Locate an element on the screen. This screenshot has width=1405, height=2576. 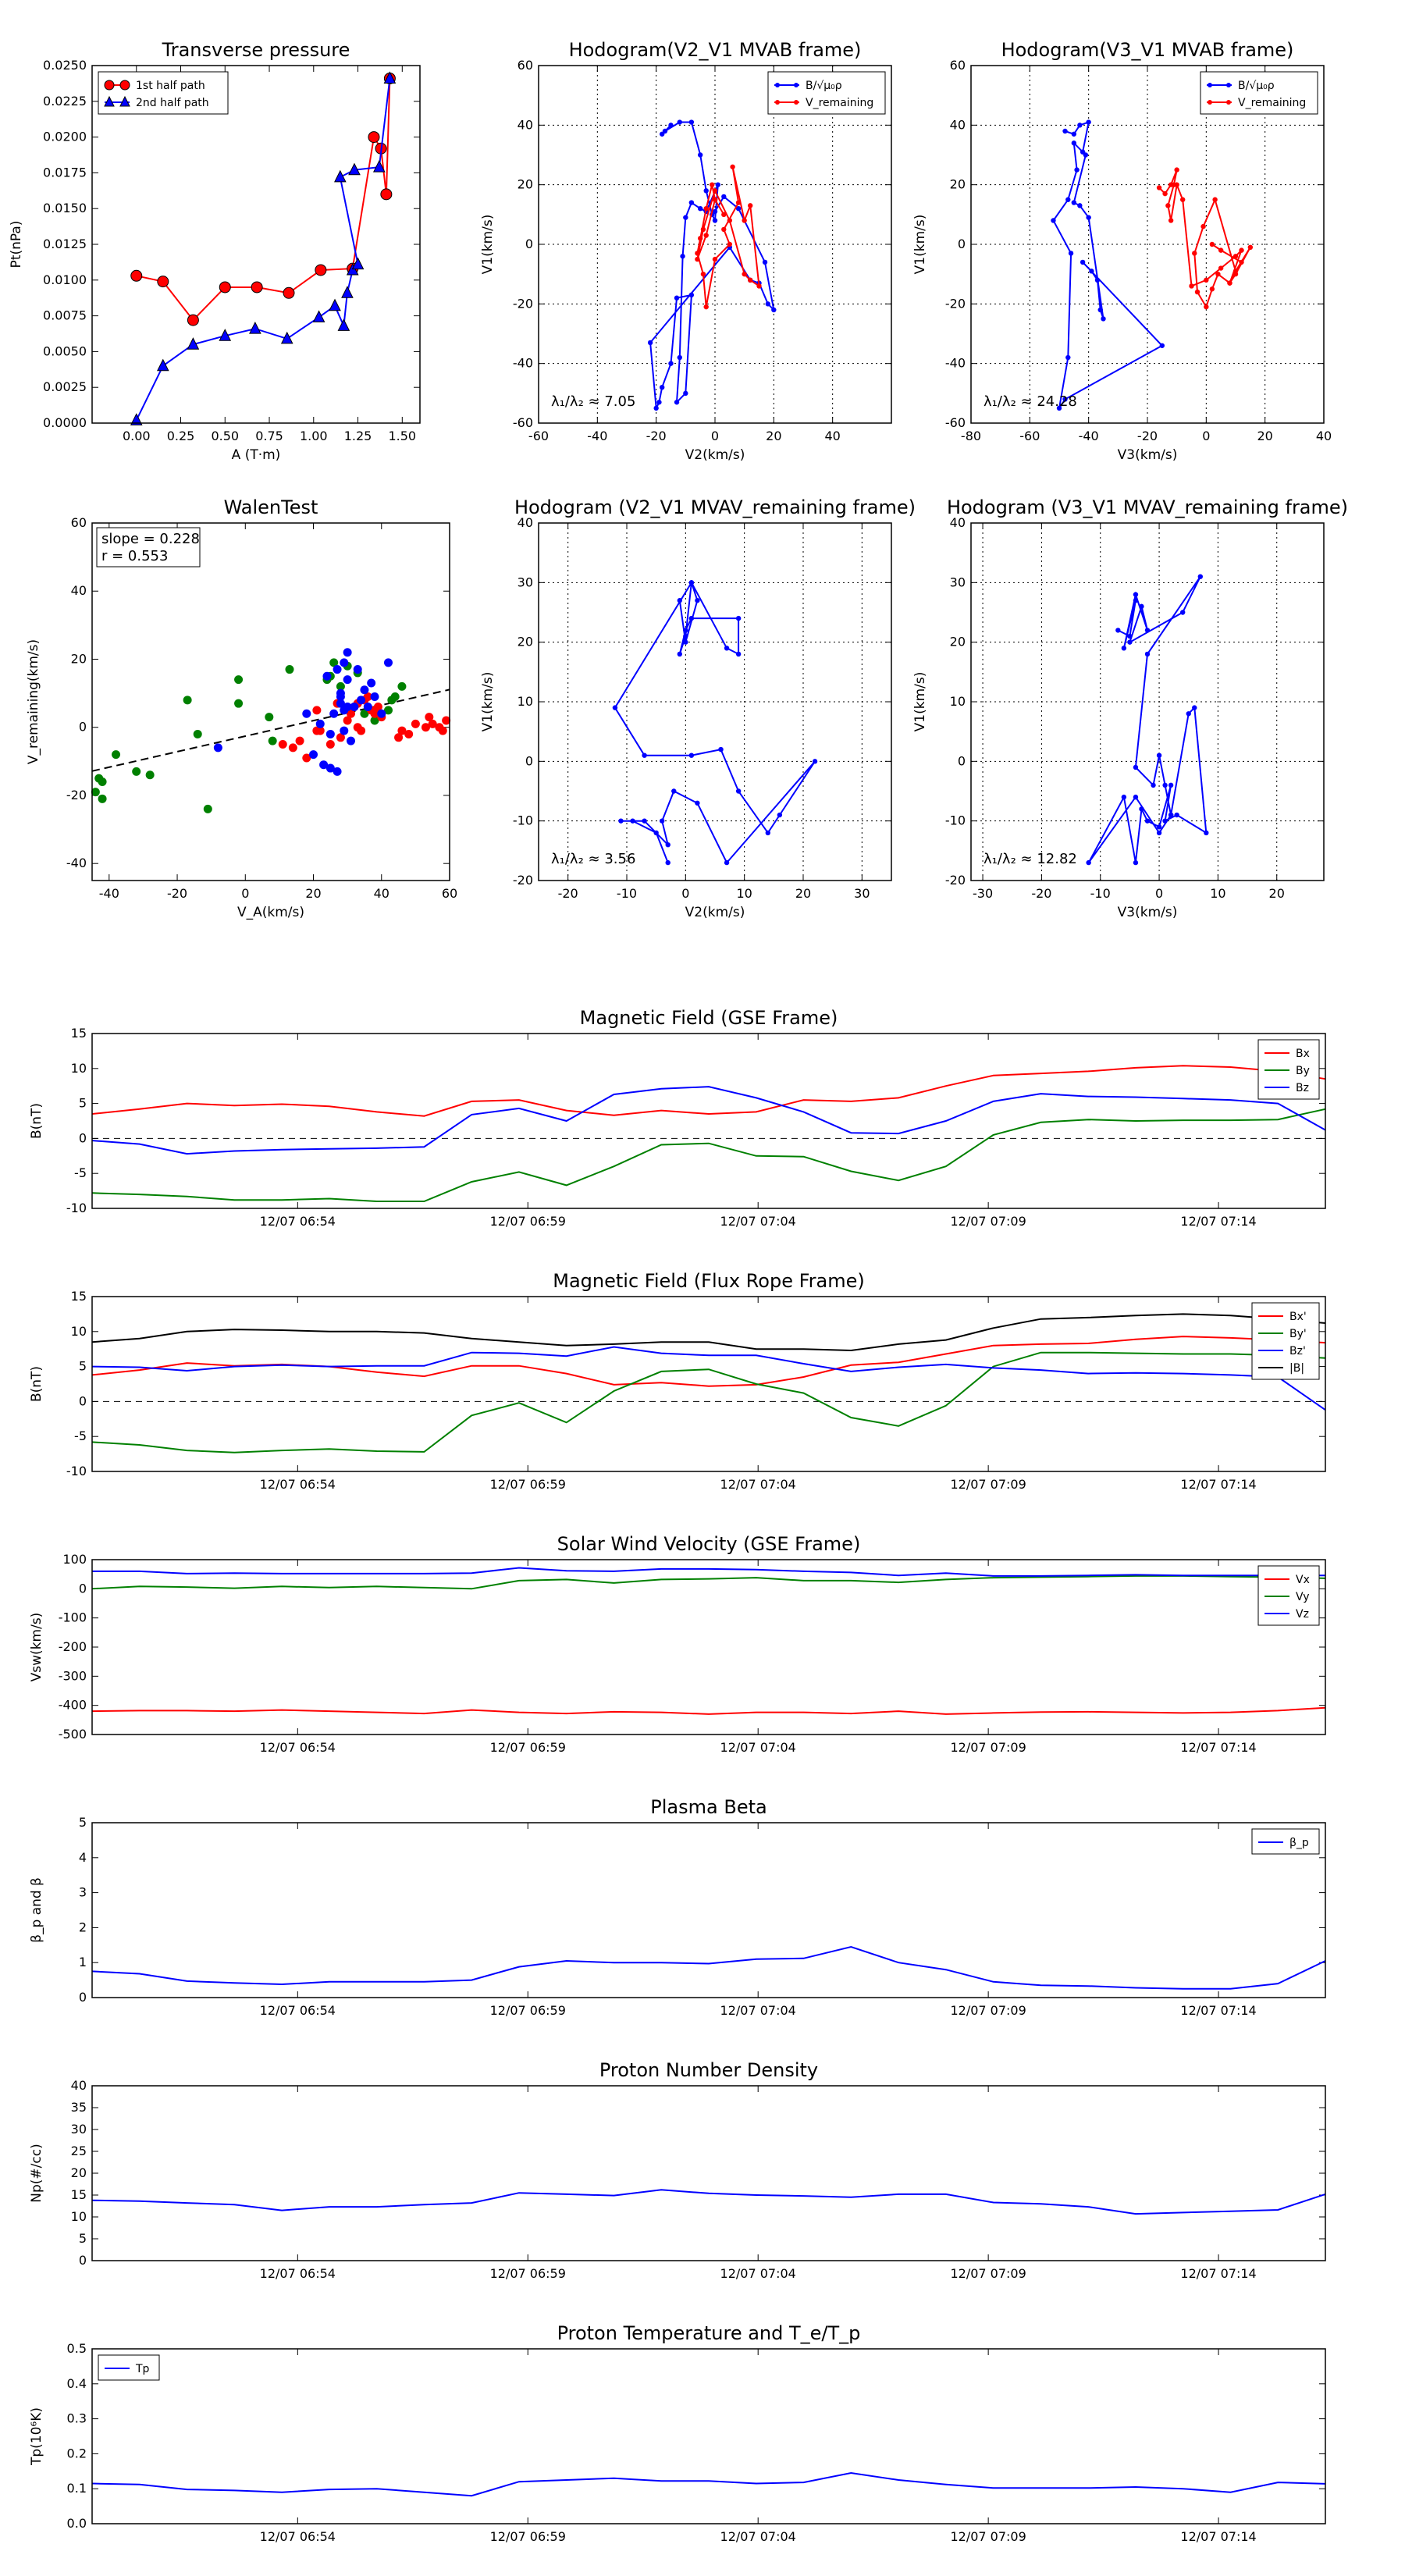
np-plot-area is located at coordinates (709, 2173).